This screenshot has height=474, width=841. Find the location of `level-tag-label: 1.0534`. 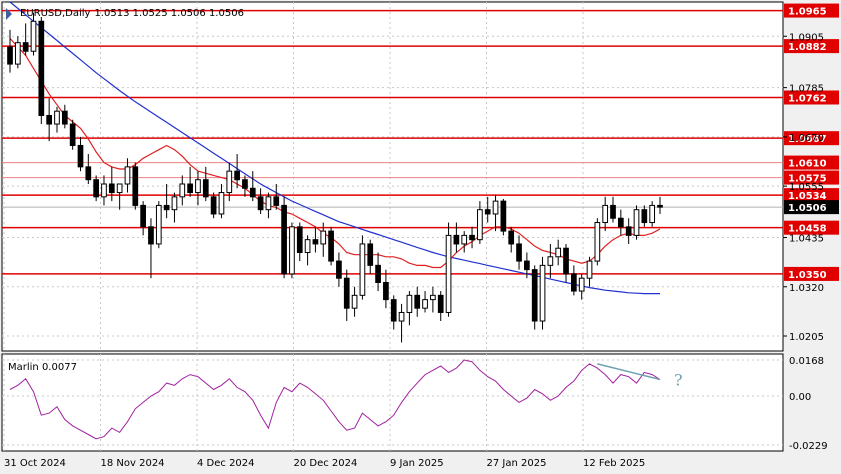

level-tag-label: 1.0534 is located at coordinates (807, 196).